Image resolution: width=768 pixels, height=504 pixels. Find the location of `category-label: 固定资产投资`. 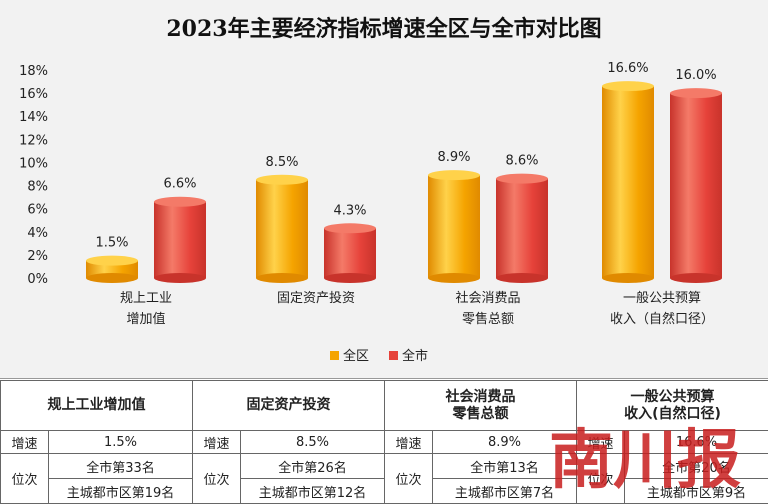

category-label: 固定资产投资 is located at coordinates (316, 298).